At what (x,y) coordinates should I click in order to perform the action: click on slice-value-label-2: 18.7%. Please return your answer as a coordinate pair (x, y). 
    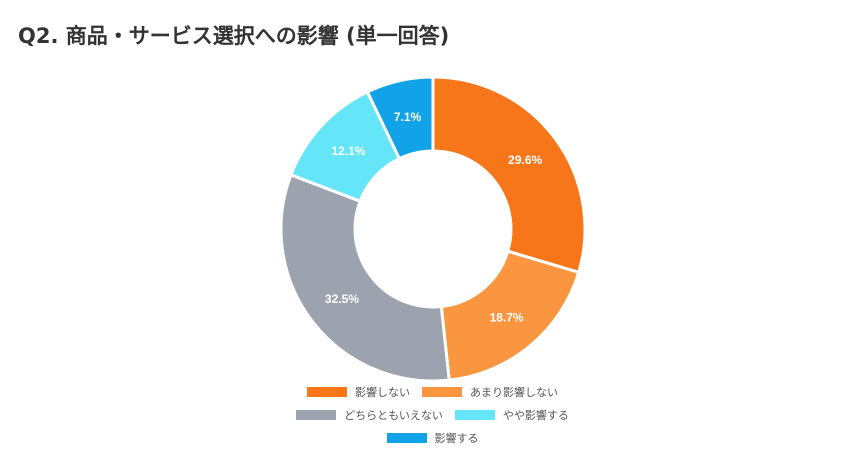
    Looking at the image, I should click on (507, 317).